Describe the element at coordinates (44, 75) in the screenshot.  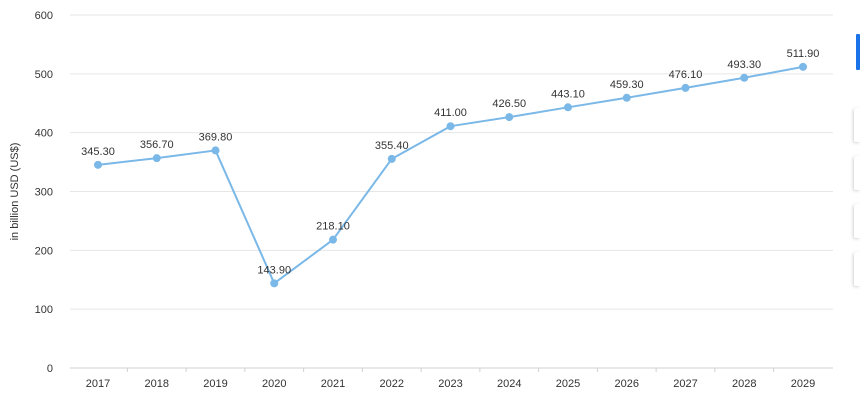
I see `y-tick-label: 500` at that location.